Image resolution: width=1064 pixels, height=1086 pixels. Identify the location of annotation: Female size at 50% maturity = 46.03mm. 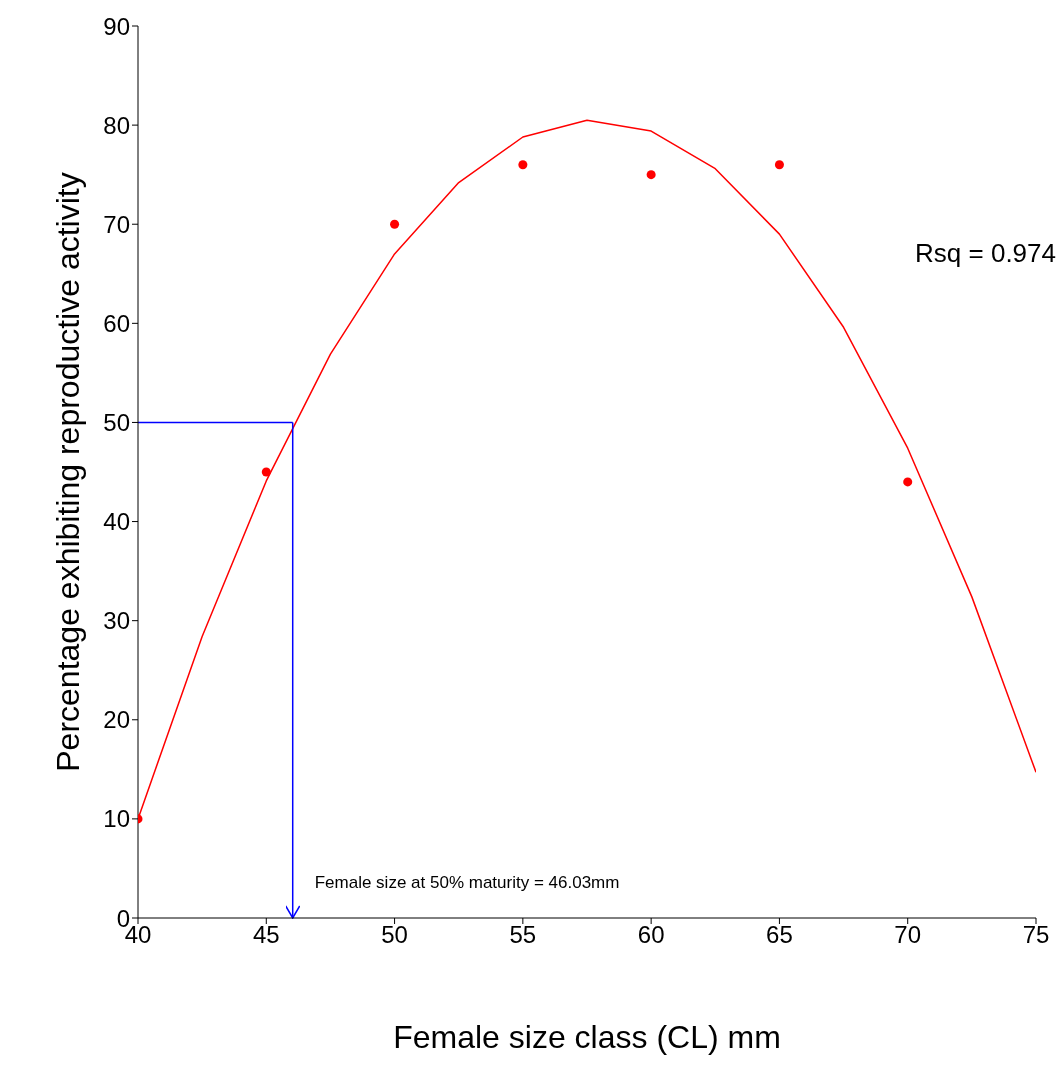
(467, 882).